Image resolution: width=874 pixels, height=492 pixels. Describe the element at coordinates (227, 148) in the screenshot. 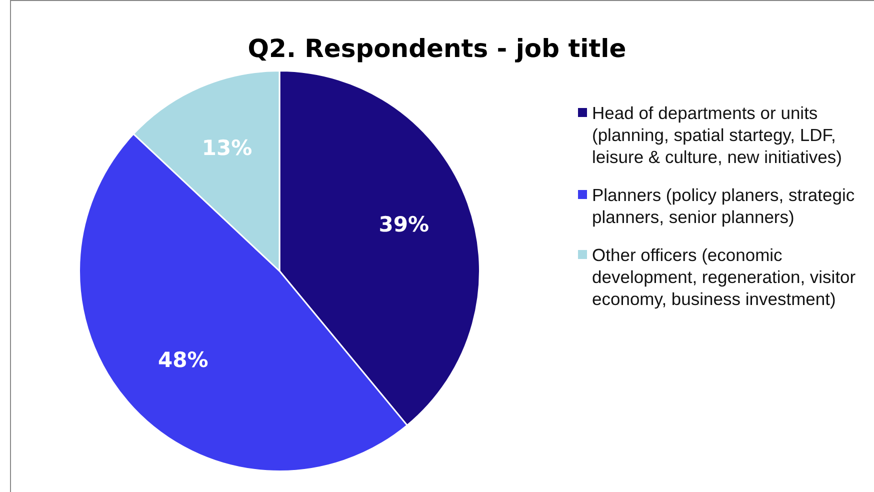

I see `data-label: 13%` at that location.